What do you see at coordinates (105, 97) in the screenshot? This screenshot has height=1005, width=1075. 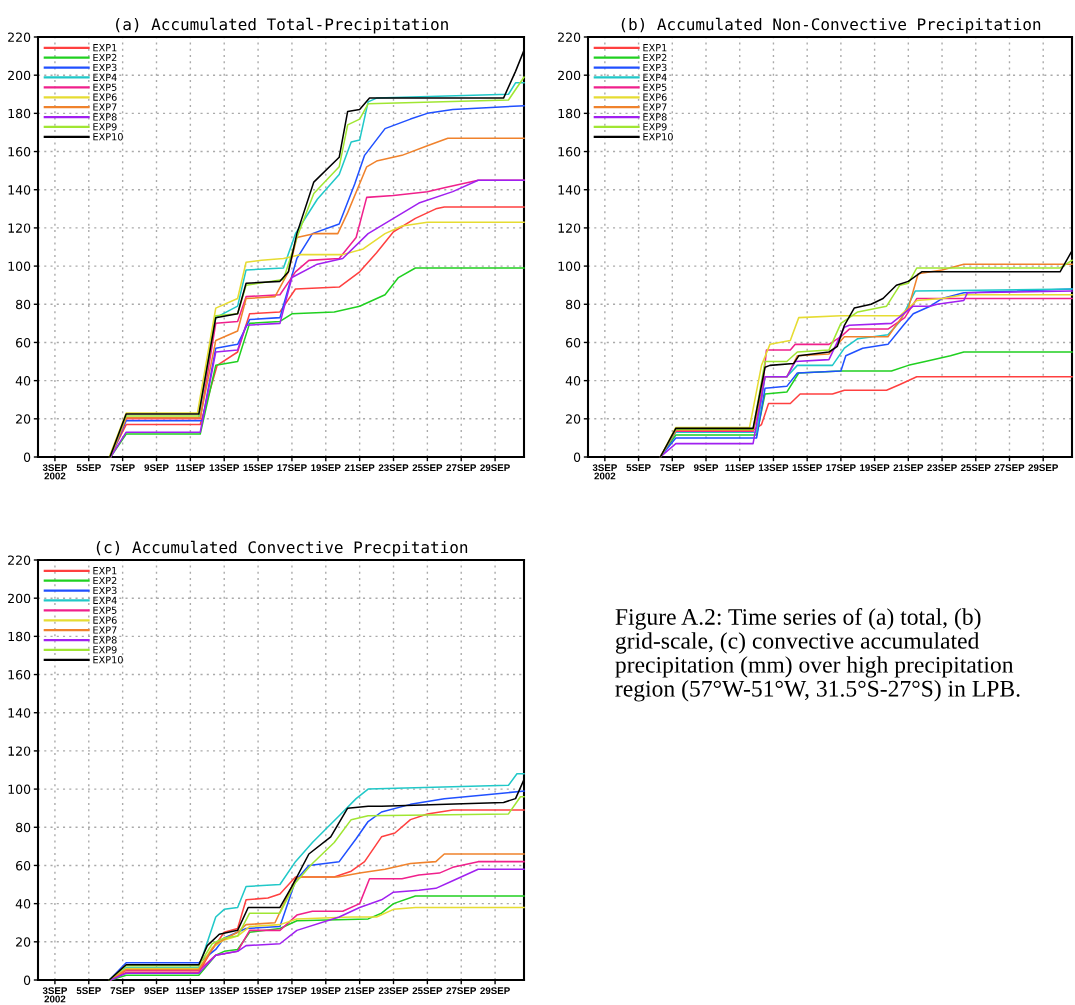 I see `legend-label: EXP6` at bounding box center [105, 97].